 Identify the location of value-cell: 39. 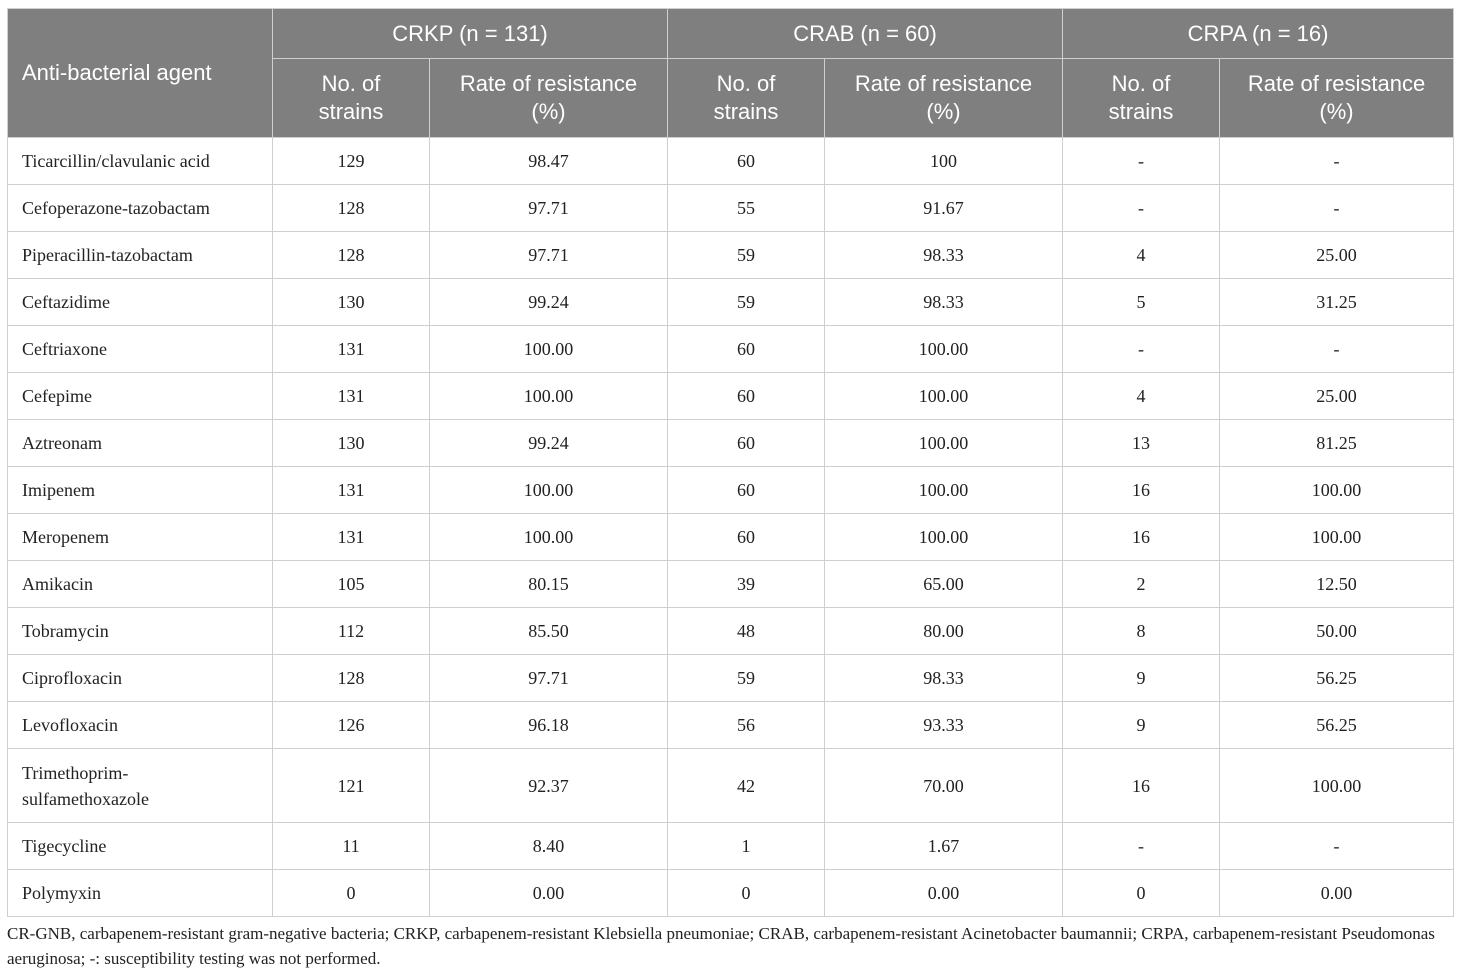
(746, 584).